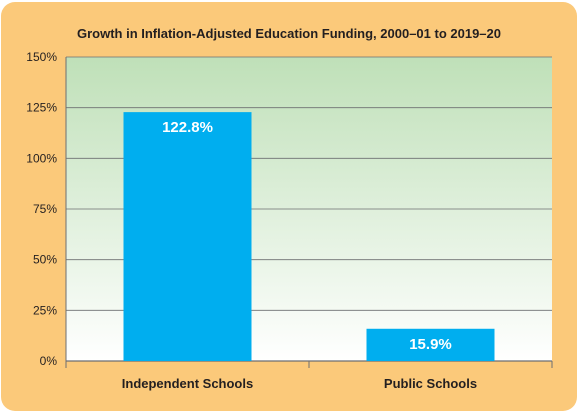 The width and height of the screenshot is (580, 414). I want to click on bar-value-label: 15.9%, so click(430, 344).